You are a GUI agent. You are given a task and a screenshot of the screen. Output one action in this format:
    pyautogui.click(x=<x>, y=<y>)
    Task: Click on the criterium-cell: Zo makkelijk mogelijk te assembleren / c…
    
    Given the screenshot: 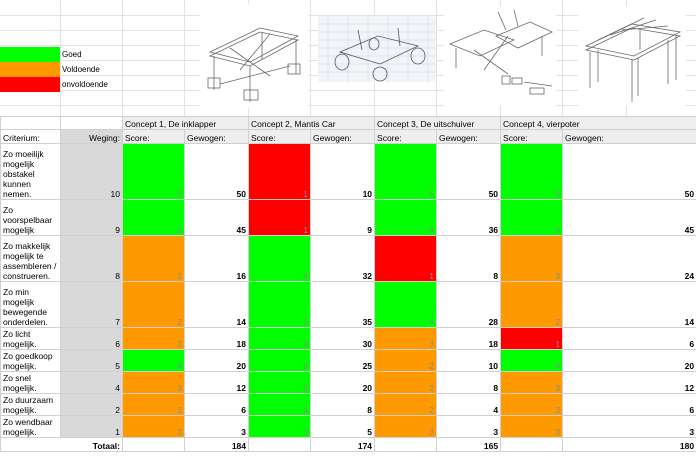 What is the action you would take?
    pyautogui.click(x=30, y=258)
    